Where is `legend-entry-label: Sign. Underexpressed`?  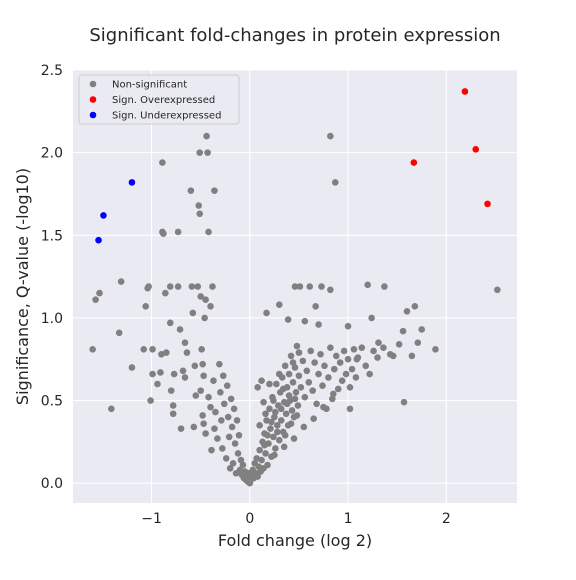
legend-entry-label: Sign. Underexpressed is located at coordinates (166, 116).